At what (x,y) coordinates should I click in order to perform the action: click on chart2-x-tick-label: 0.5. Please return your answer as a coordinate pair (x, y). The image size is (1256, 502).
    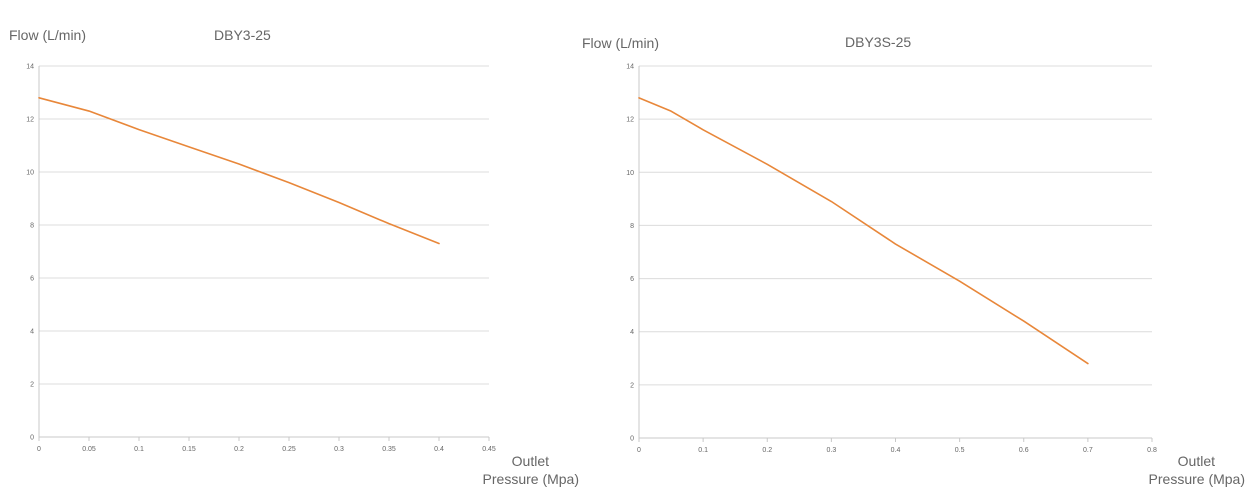
    Looking at the image, I should click on (960, 450).